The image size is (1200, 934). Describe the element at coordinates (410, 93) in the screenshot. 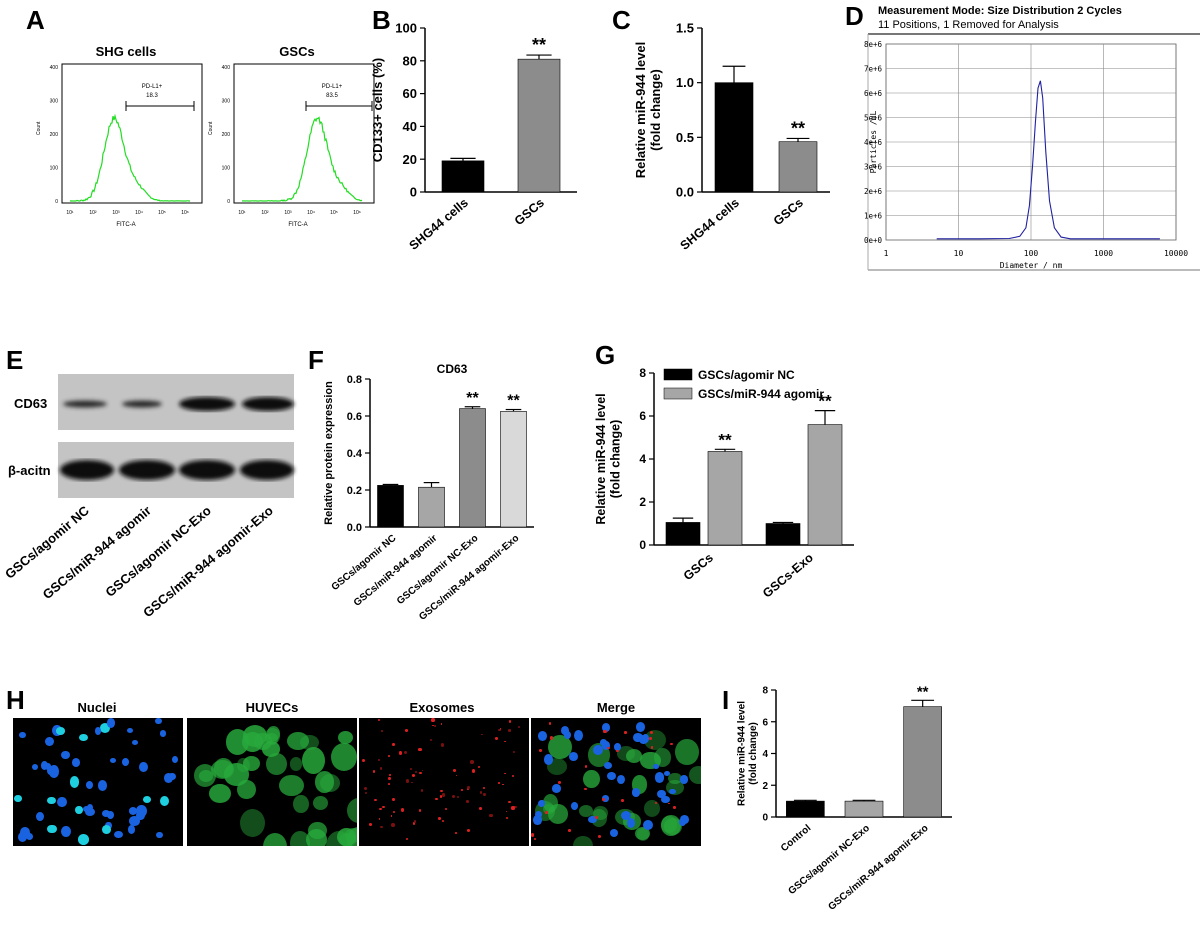

I see `y-tick-label: 60` at that location.